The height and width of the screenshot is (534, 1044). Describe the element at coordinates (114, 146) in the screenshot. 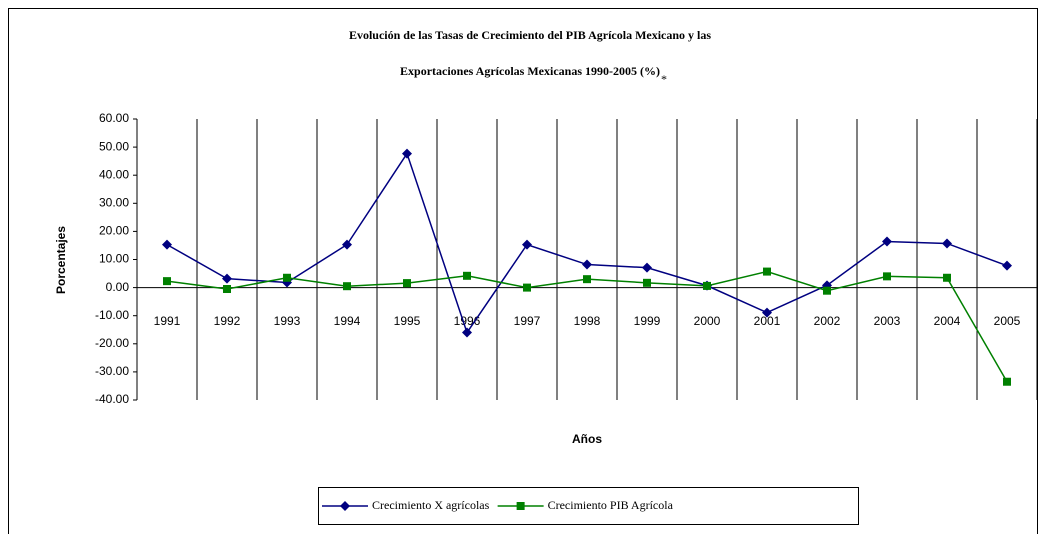

I see `y-tick-label: 50.00` at that location.